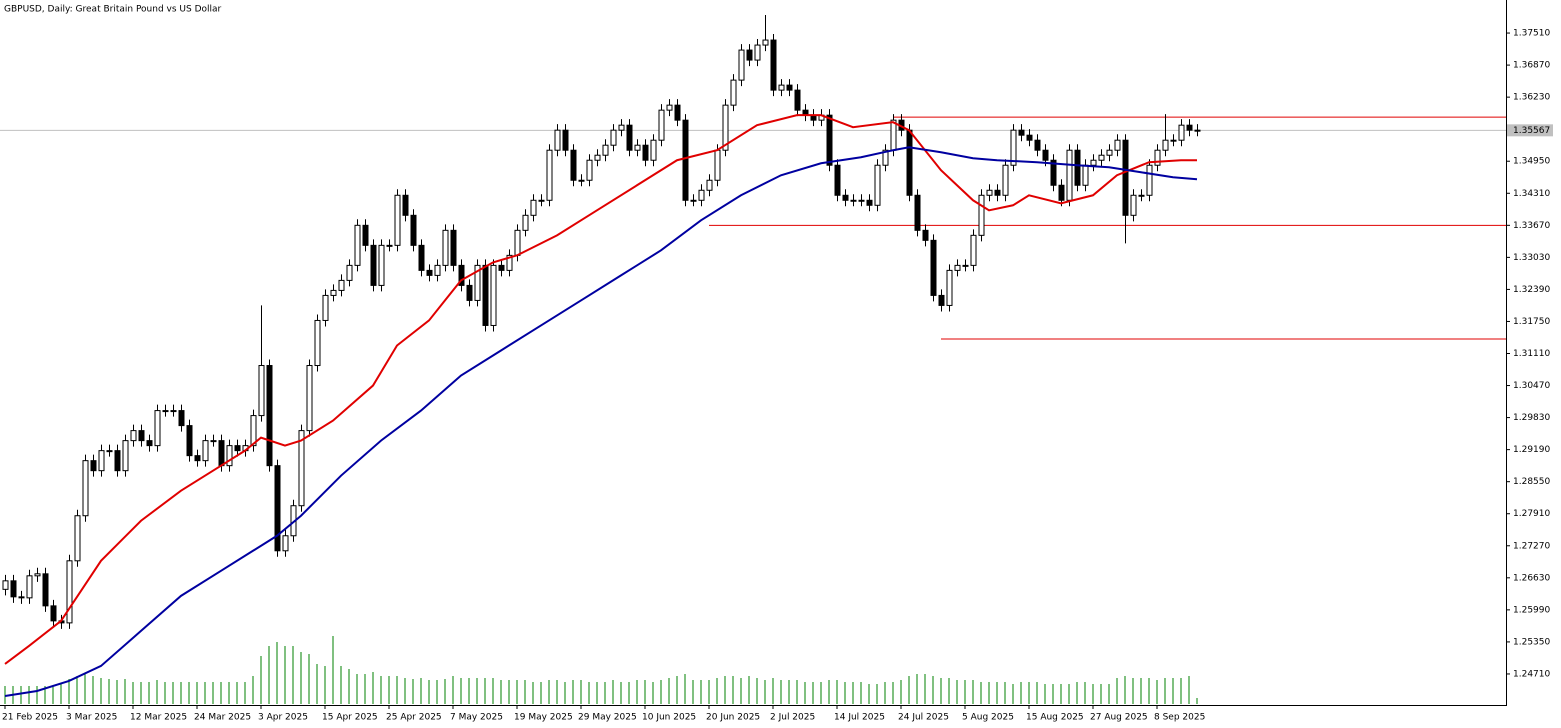 This screenshot has height=728, width=1561. Describe the element at coordinates (1531, 34) in the screenshot. I see `y-tick-label: 1.37510` at that location.